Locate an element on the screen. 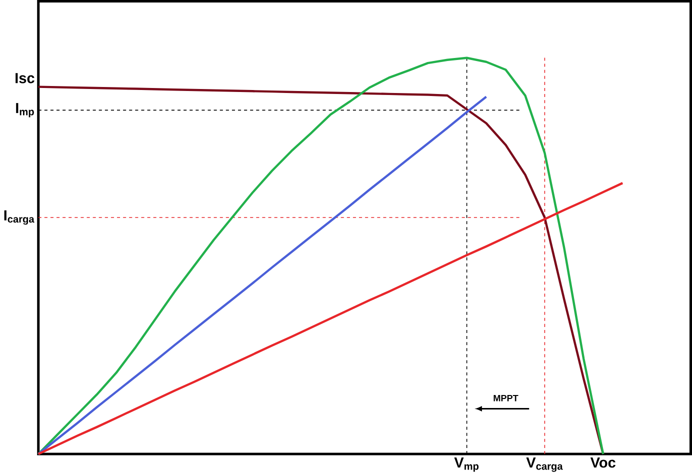 The width and height of the screenshot is (692, 475). ref-line-label: I$_{carga}$ is located at coordinates (19, 217).